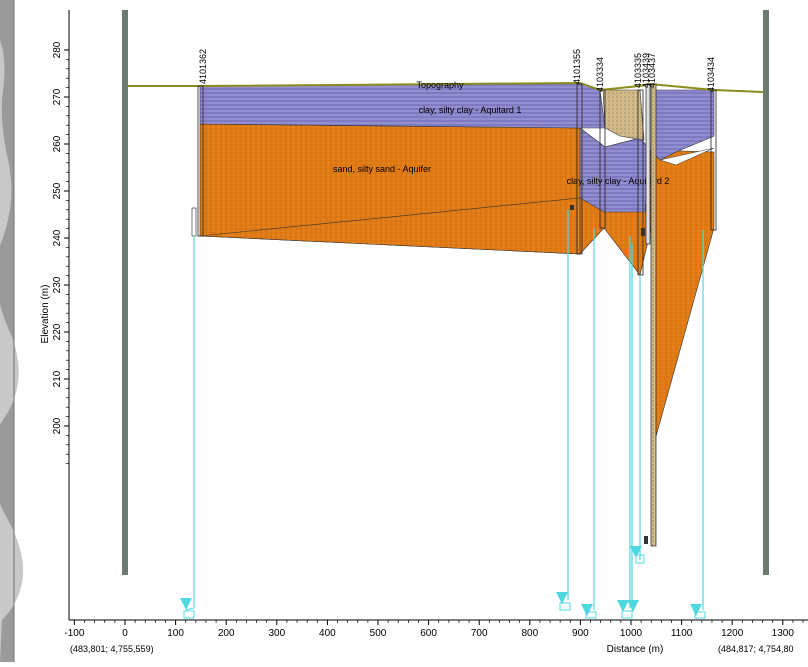  Describe the element at coordinates (682, 633) in the screenshot. I see `x-tick-label: 1100` at that location.